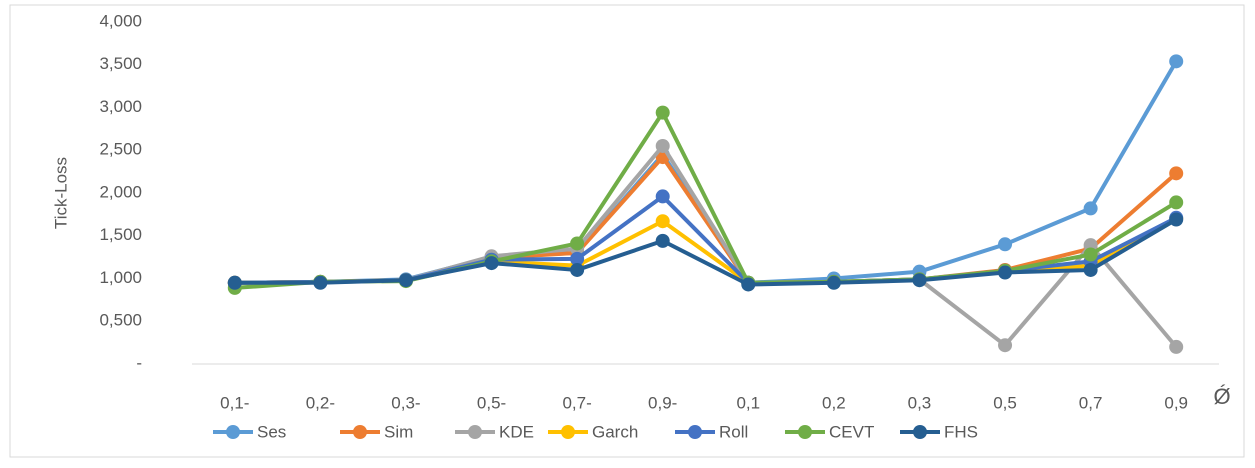  What do you see at coordinates (1176, 402) in the screenshot?
I see `x-tick-label: 0,9` at bounding box center [1176, 402].